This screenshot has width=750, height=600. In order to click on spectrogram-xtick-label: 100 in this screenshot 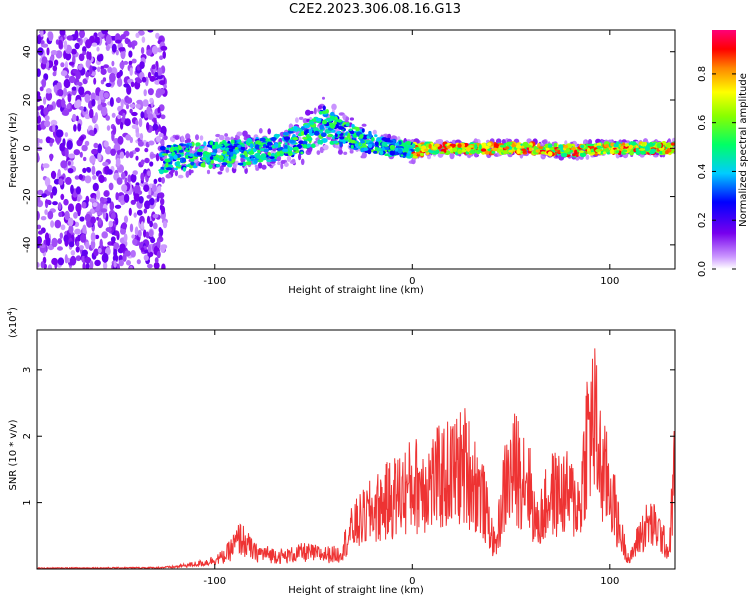, I will do `click(609, 281)`.